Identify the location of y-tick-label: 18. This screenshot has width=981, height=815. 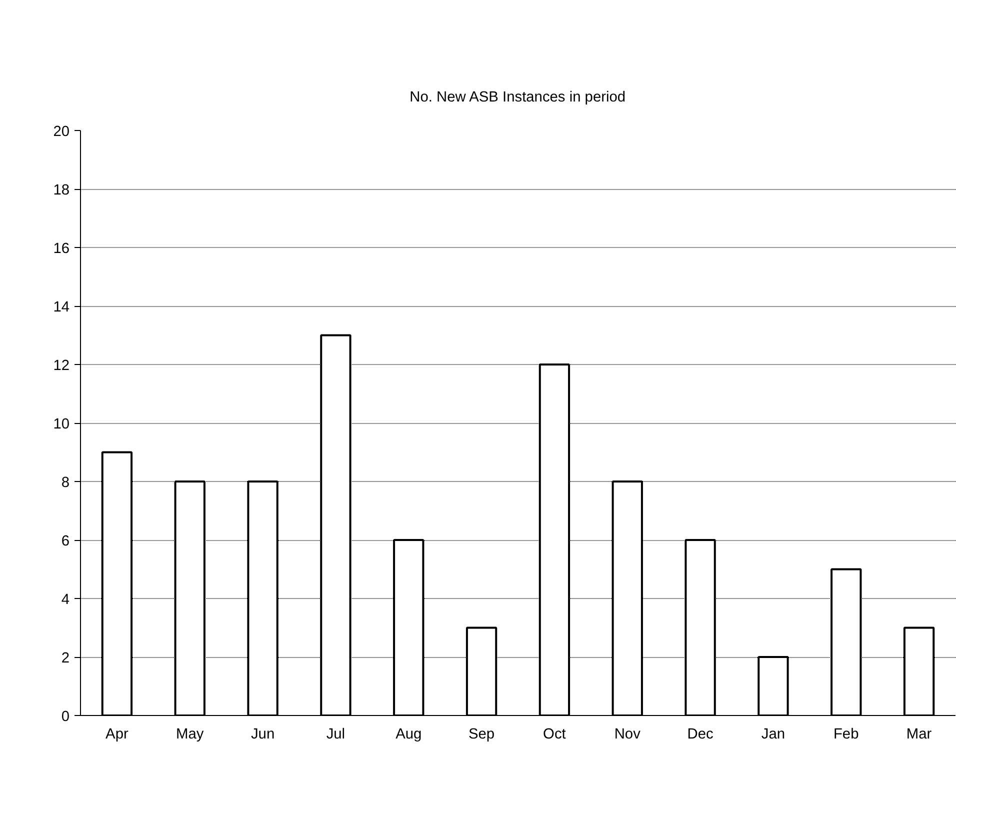
(61, 190).